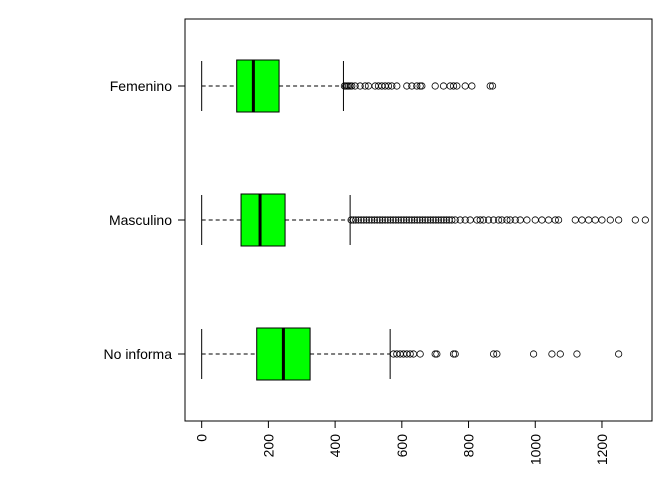 The height and width of the screenshot is (480, 672). Describe the element at coordinates (535, 449) in the screenshot. I see `x-tick-label: 1000` at that location.